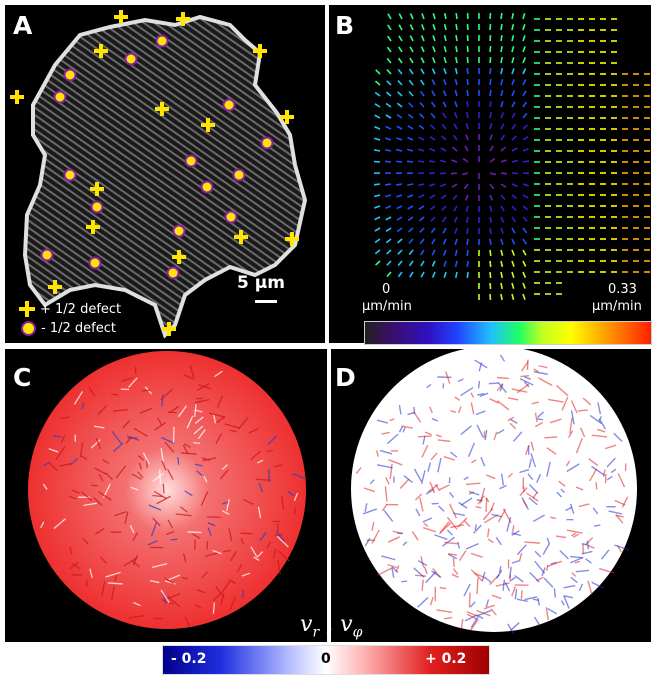 This screenshot has height=675, width=656. Describe the element at coordinates (28, 328) in the screenshot. I see `minus-defect-icon` at that location.